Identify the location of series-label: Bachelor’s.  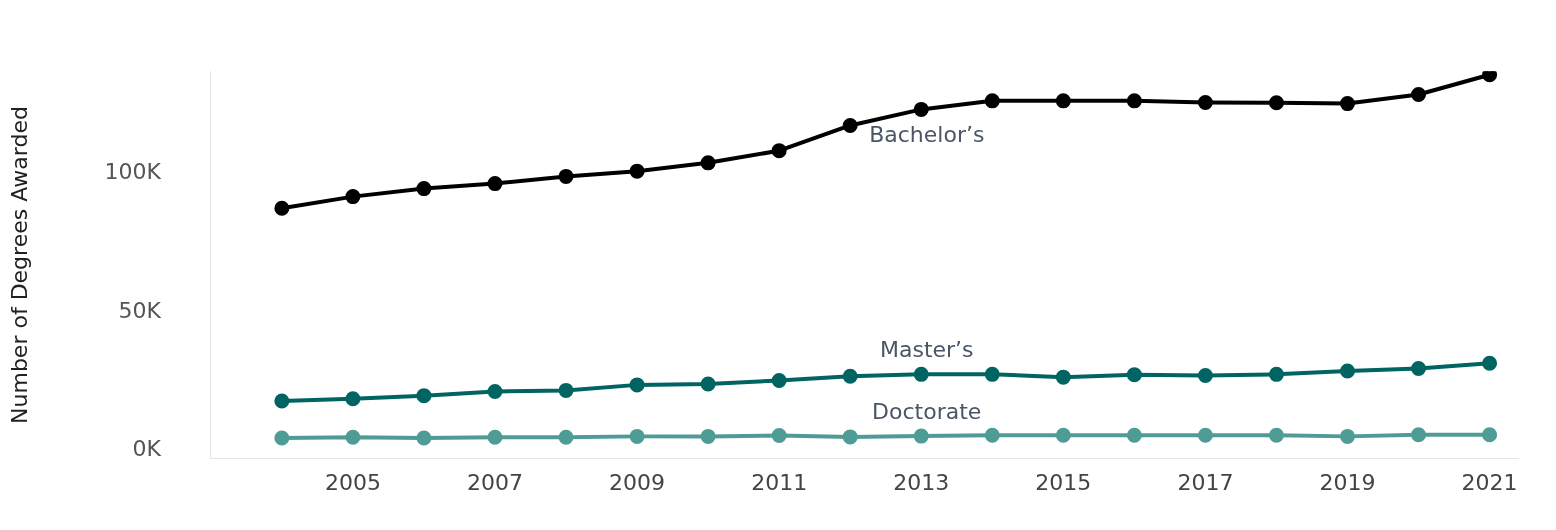
(927, 135).